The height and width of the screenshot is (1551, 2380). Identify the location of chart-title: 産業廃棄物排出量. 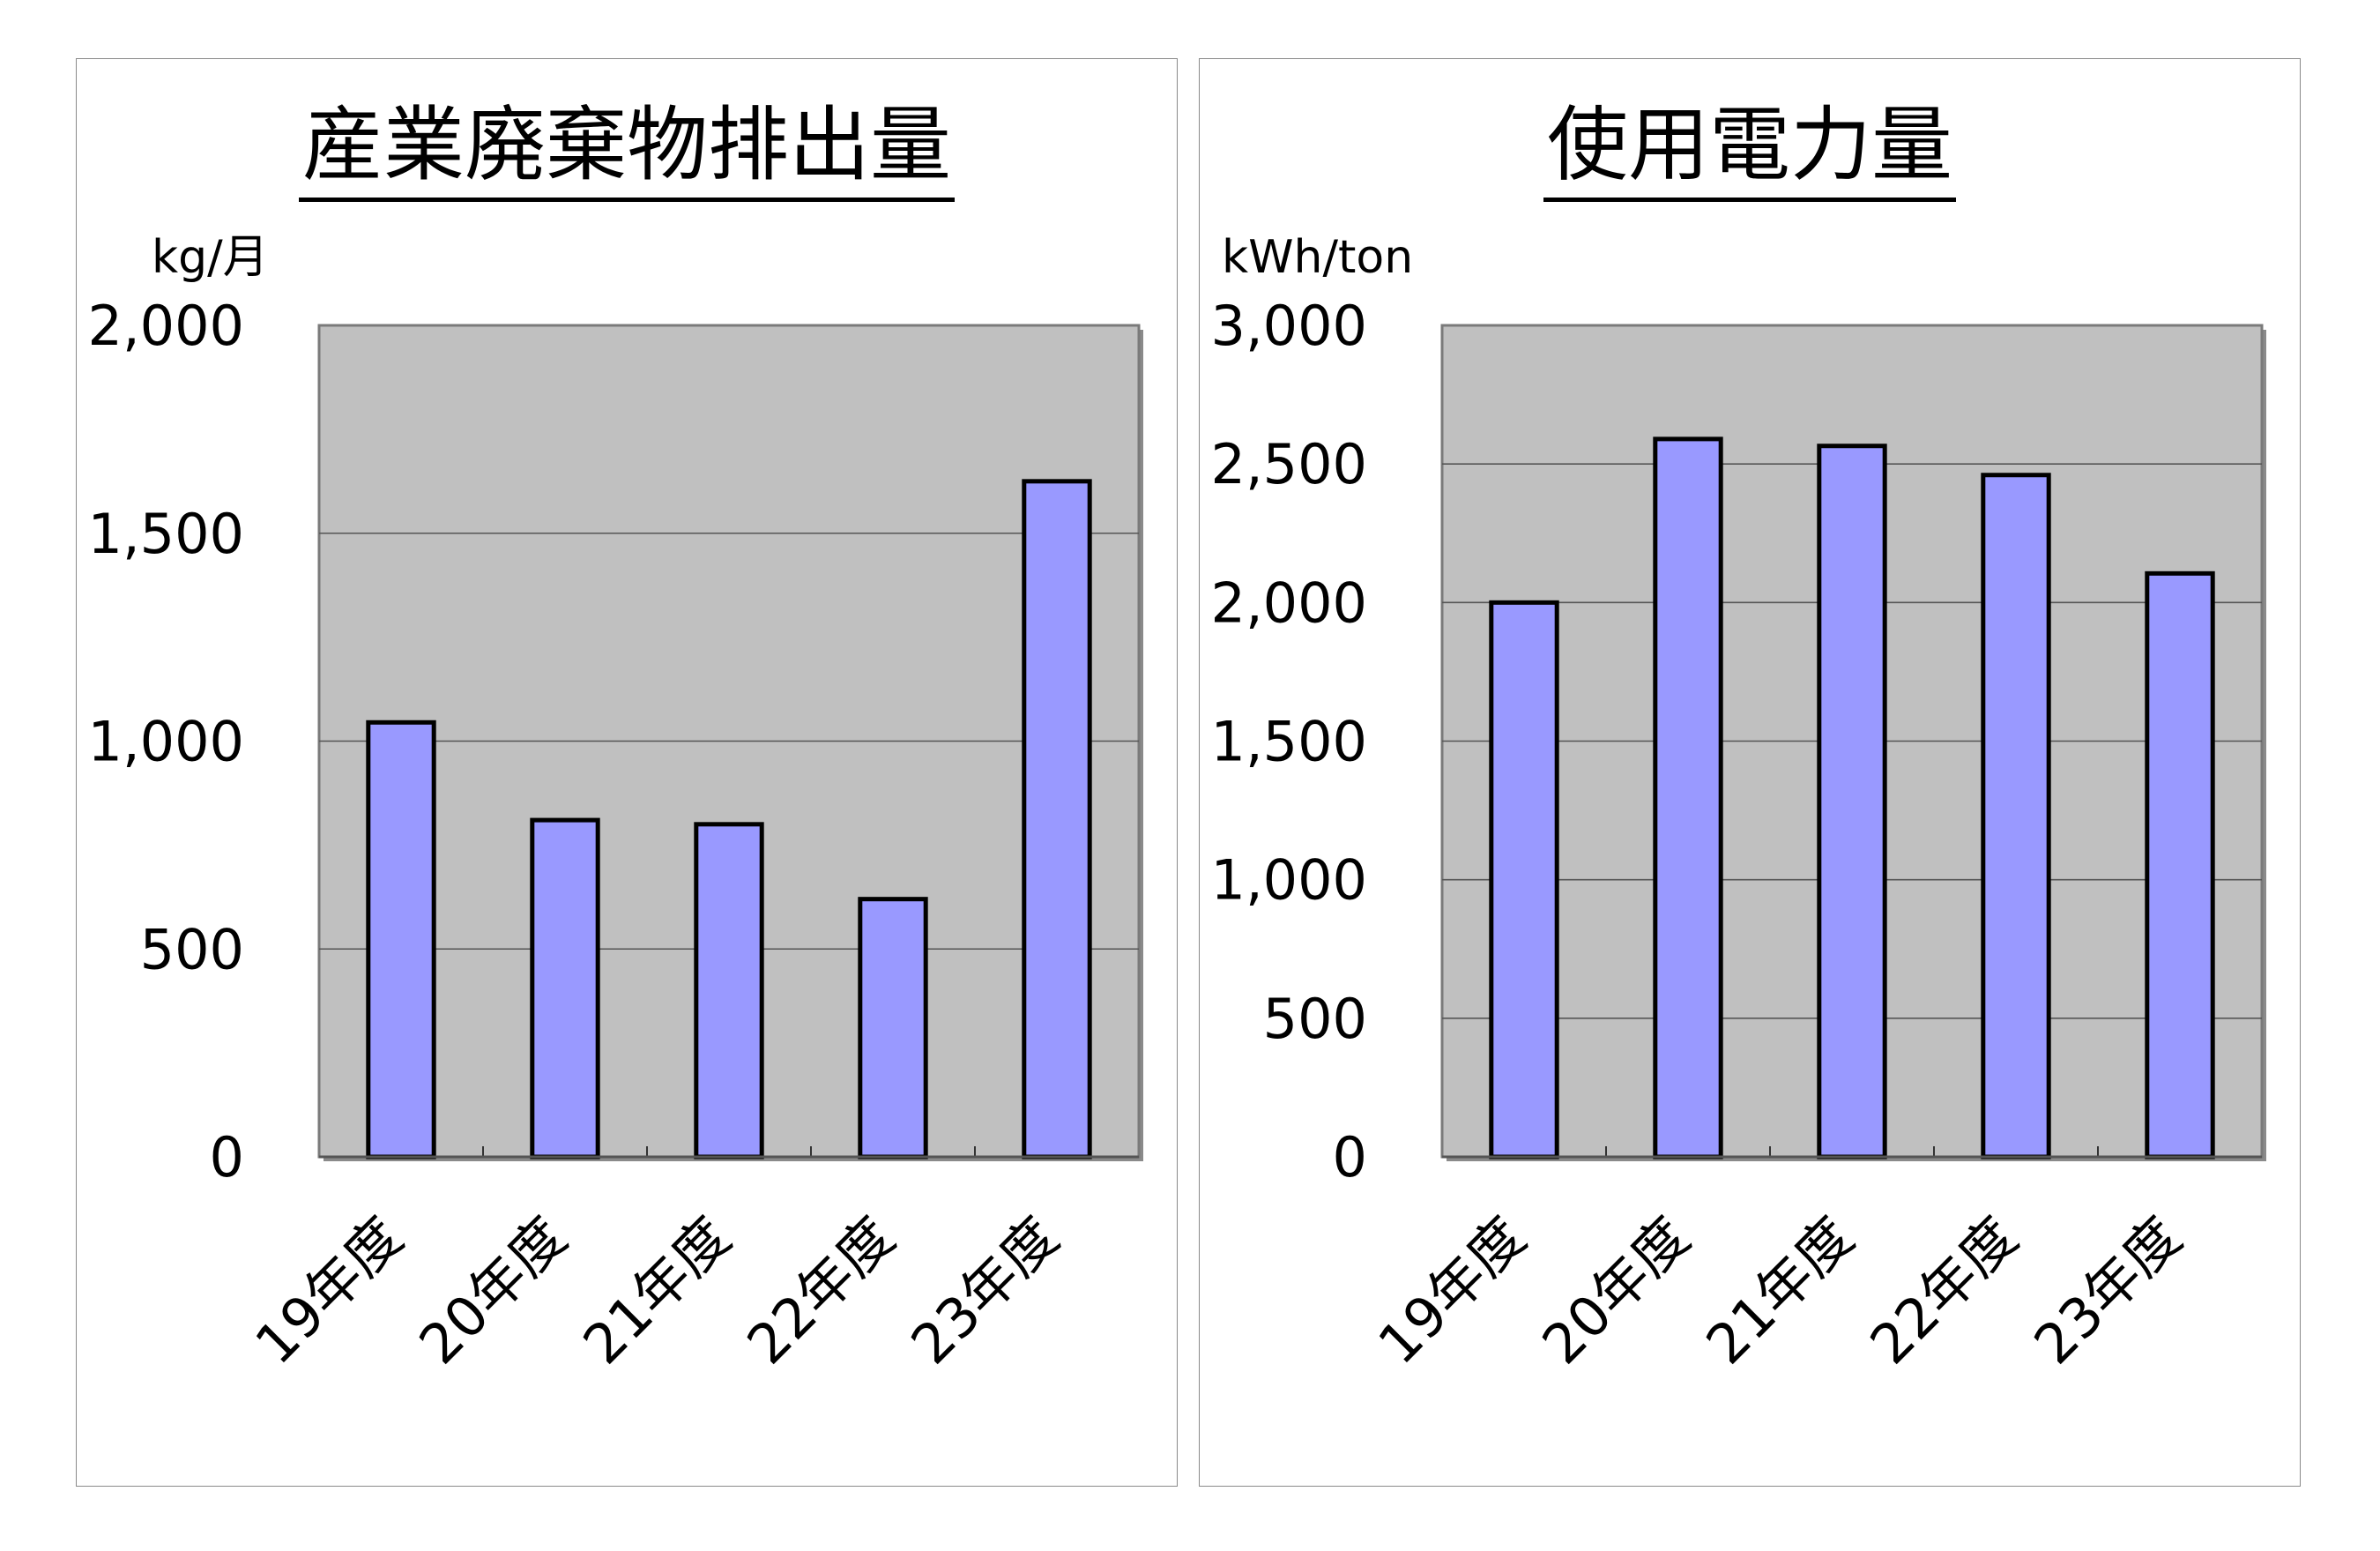
(627, 150).